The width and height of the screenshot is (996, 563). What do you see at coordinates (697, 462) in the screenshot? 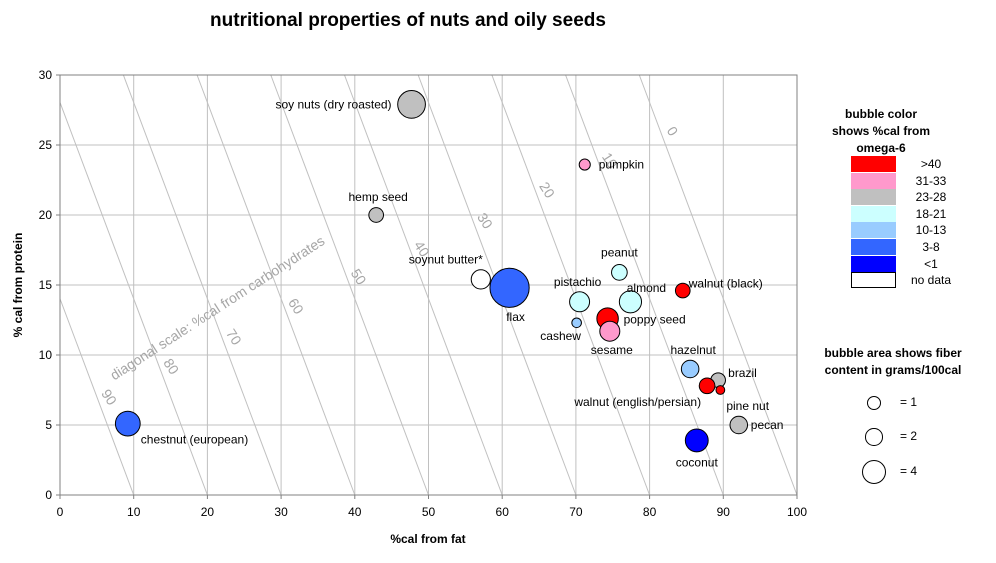
I see `bubble-label: coconut` at bounding box center [697, 462].